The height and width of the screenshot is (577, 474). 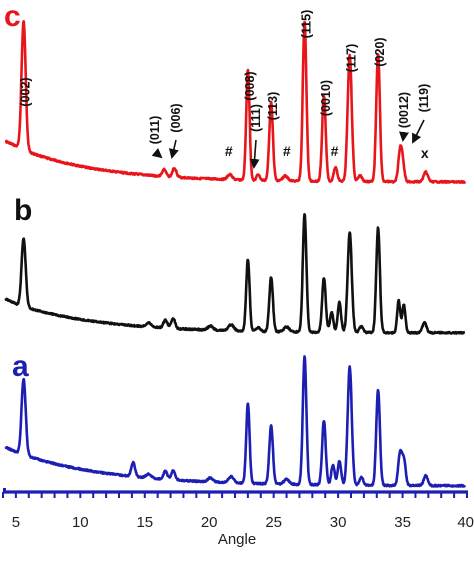 I want to click on x-tick-label: 40, so click(x=465, y=522).